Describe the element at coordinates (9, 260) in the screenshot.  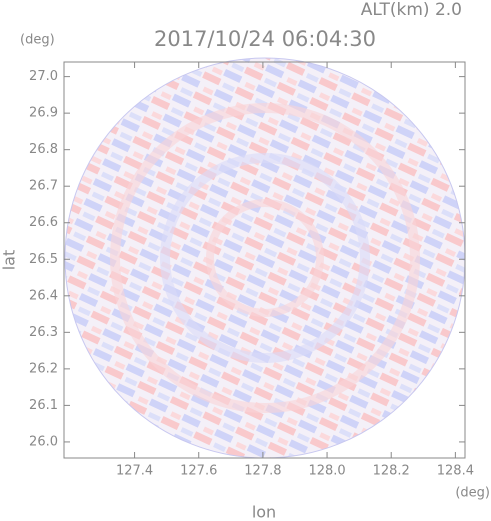
I see `y-label: lat` at that location.